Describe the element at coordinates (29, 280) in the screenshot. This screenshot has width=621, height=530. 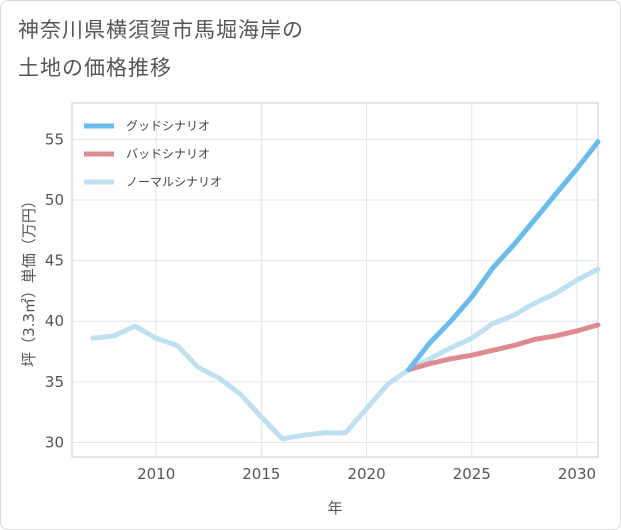
I see `y-axis-title: 坪（3.3㎡）単価（万円）` at that location.